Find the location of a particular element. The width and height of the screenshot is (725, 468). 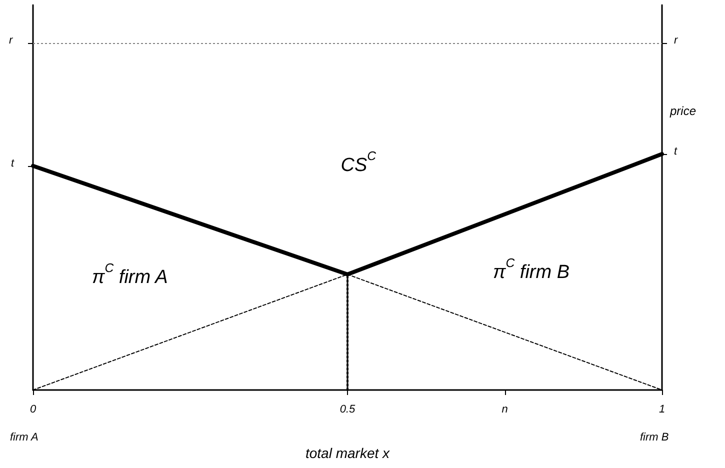

text: firm A is located at coordinates (24, 438).